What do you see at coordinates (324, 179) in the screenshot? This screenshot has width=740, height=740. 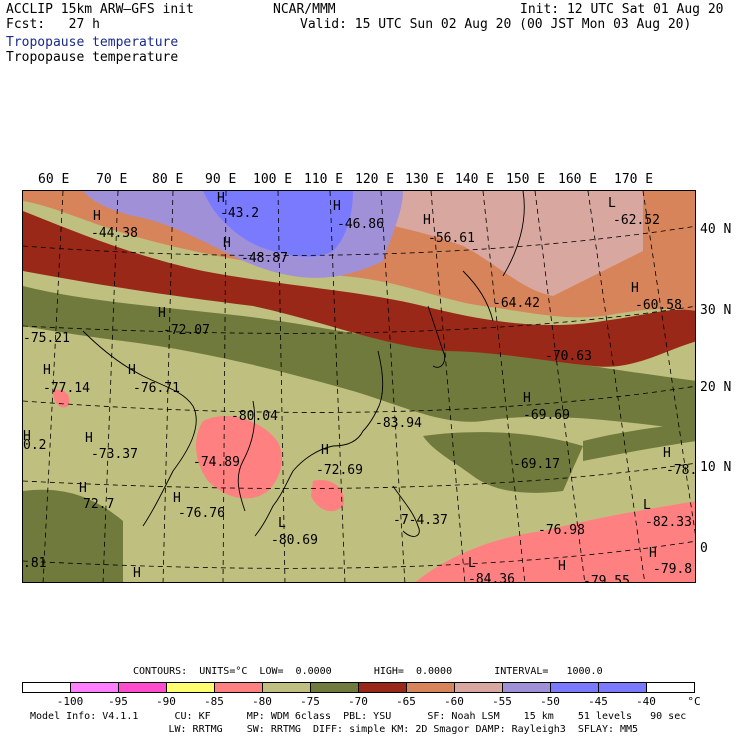 I see `lon-label: 110 E` at bounding box center [324, 179].